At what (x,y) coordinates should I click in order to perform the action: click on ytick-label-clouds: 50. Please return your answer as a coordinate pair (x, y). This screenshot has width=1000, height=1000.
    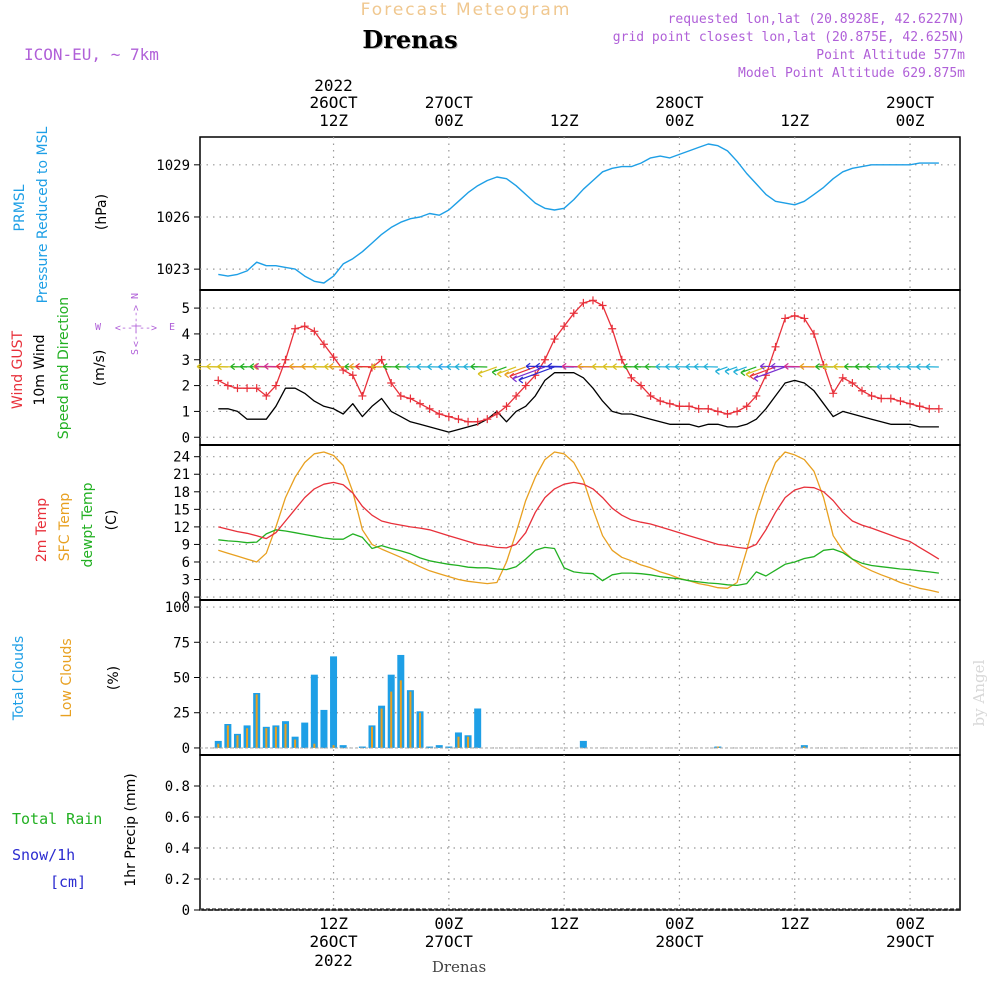
    Looking at the image, I should click on (181, 679).